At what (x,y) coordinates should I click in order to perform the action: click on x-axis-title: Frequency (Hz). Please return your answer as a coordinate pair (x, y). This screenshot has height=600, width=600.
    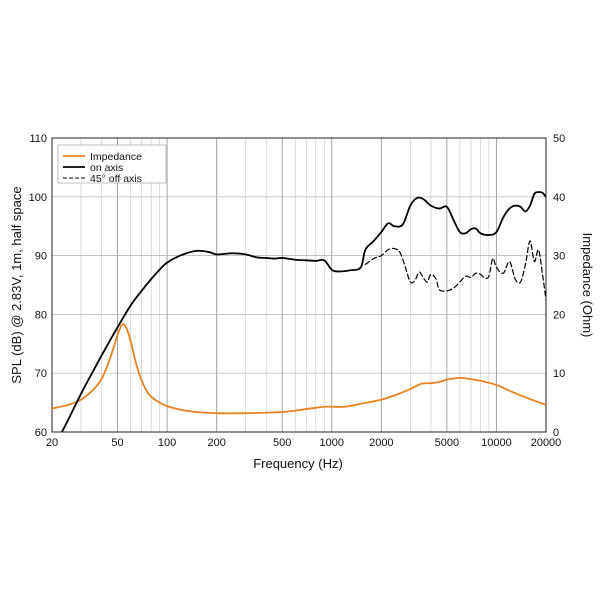
    Looking at the image, I should click on (298, 463).